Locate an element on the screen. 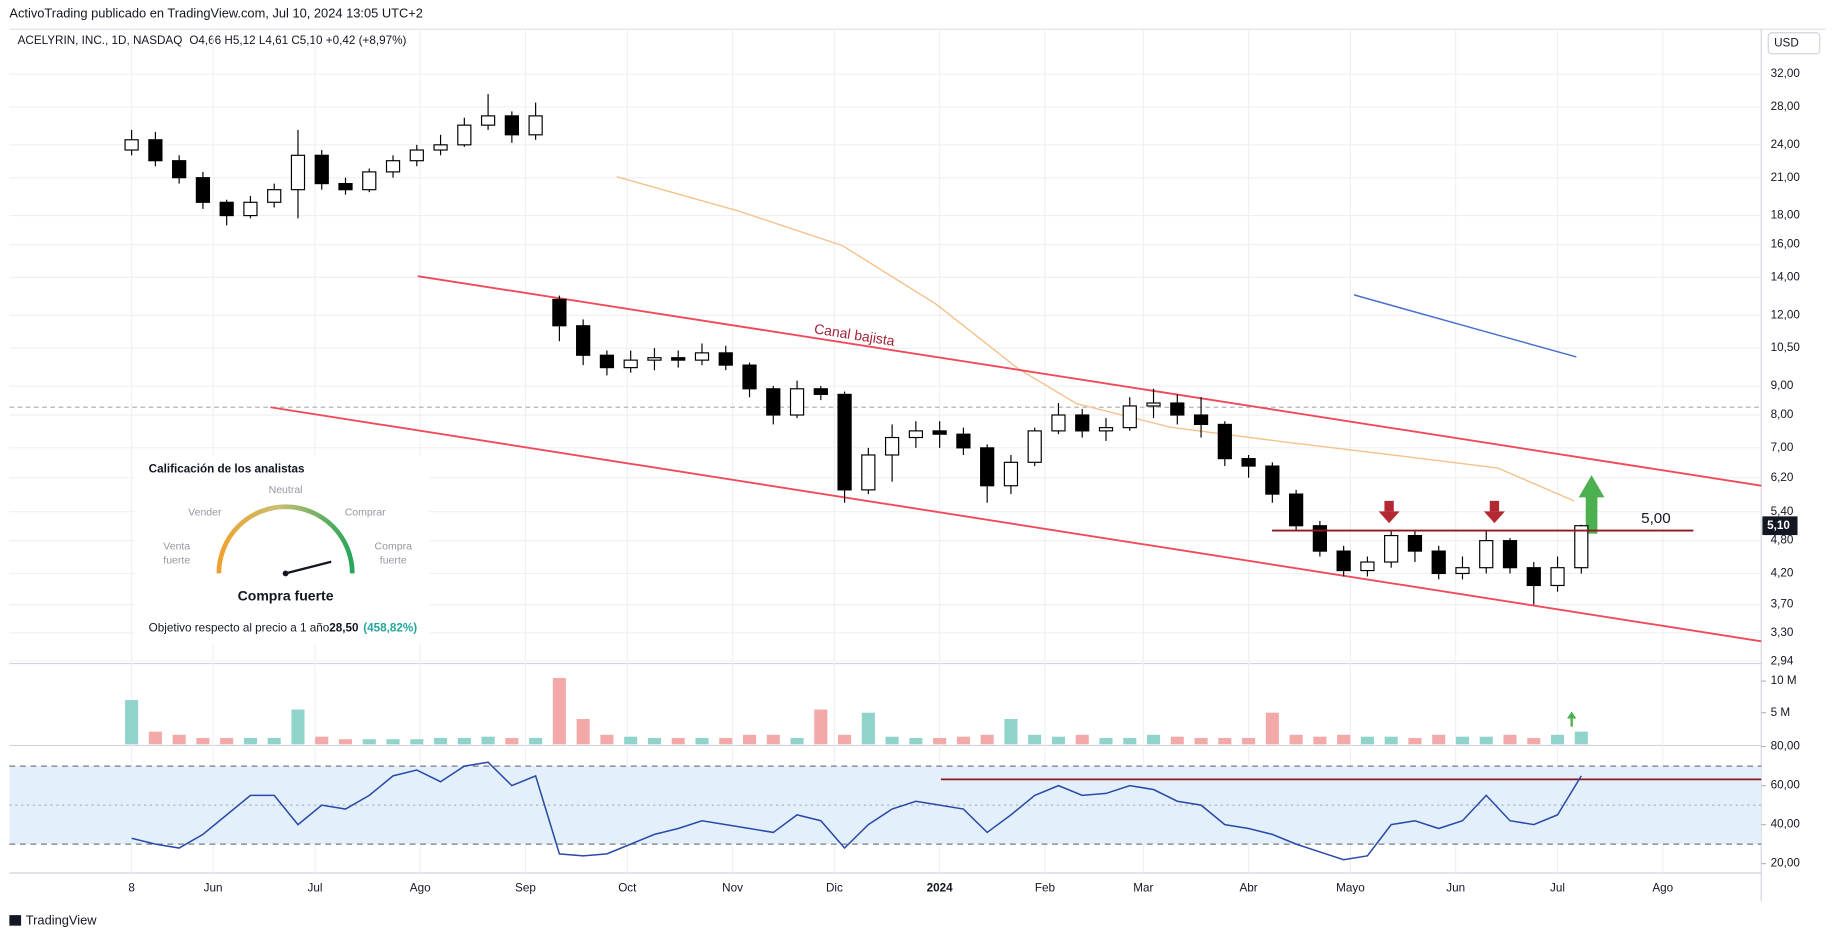 This screenshot has height=939, width=1835. x-tick-label: Abr is located at coordinates (1248, 887).